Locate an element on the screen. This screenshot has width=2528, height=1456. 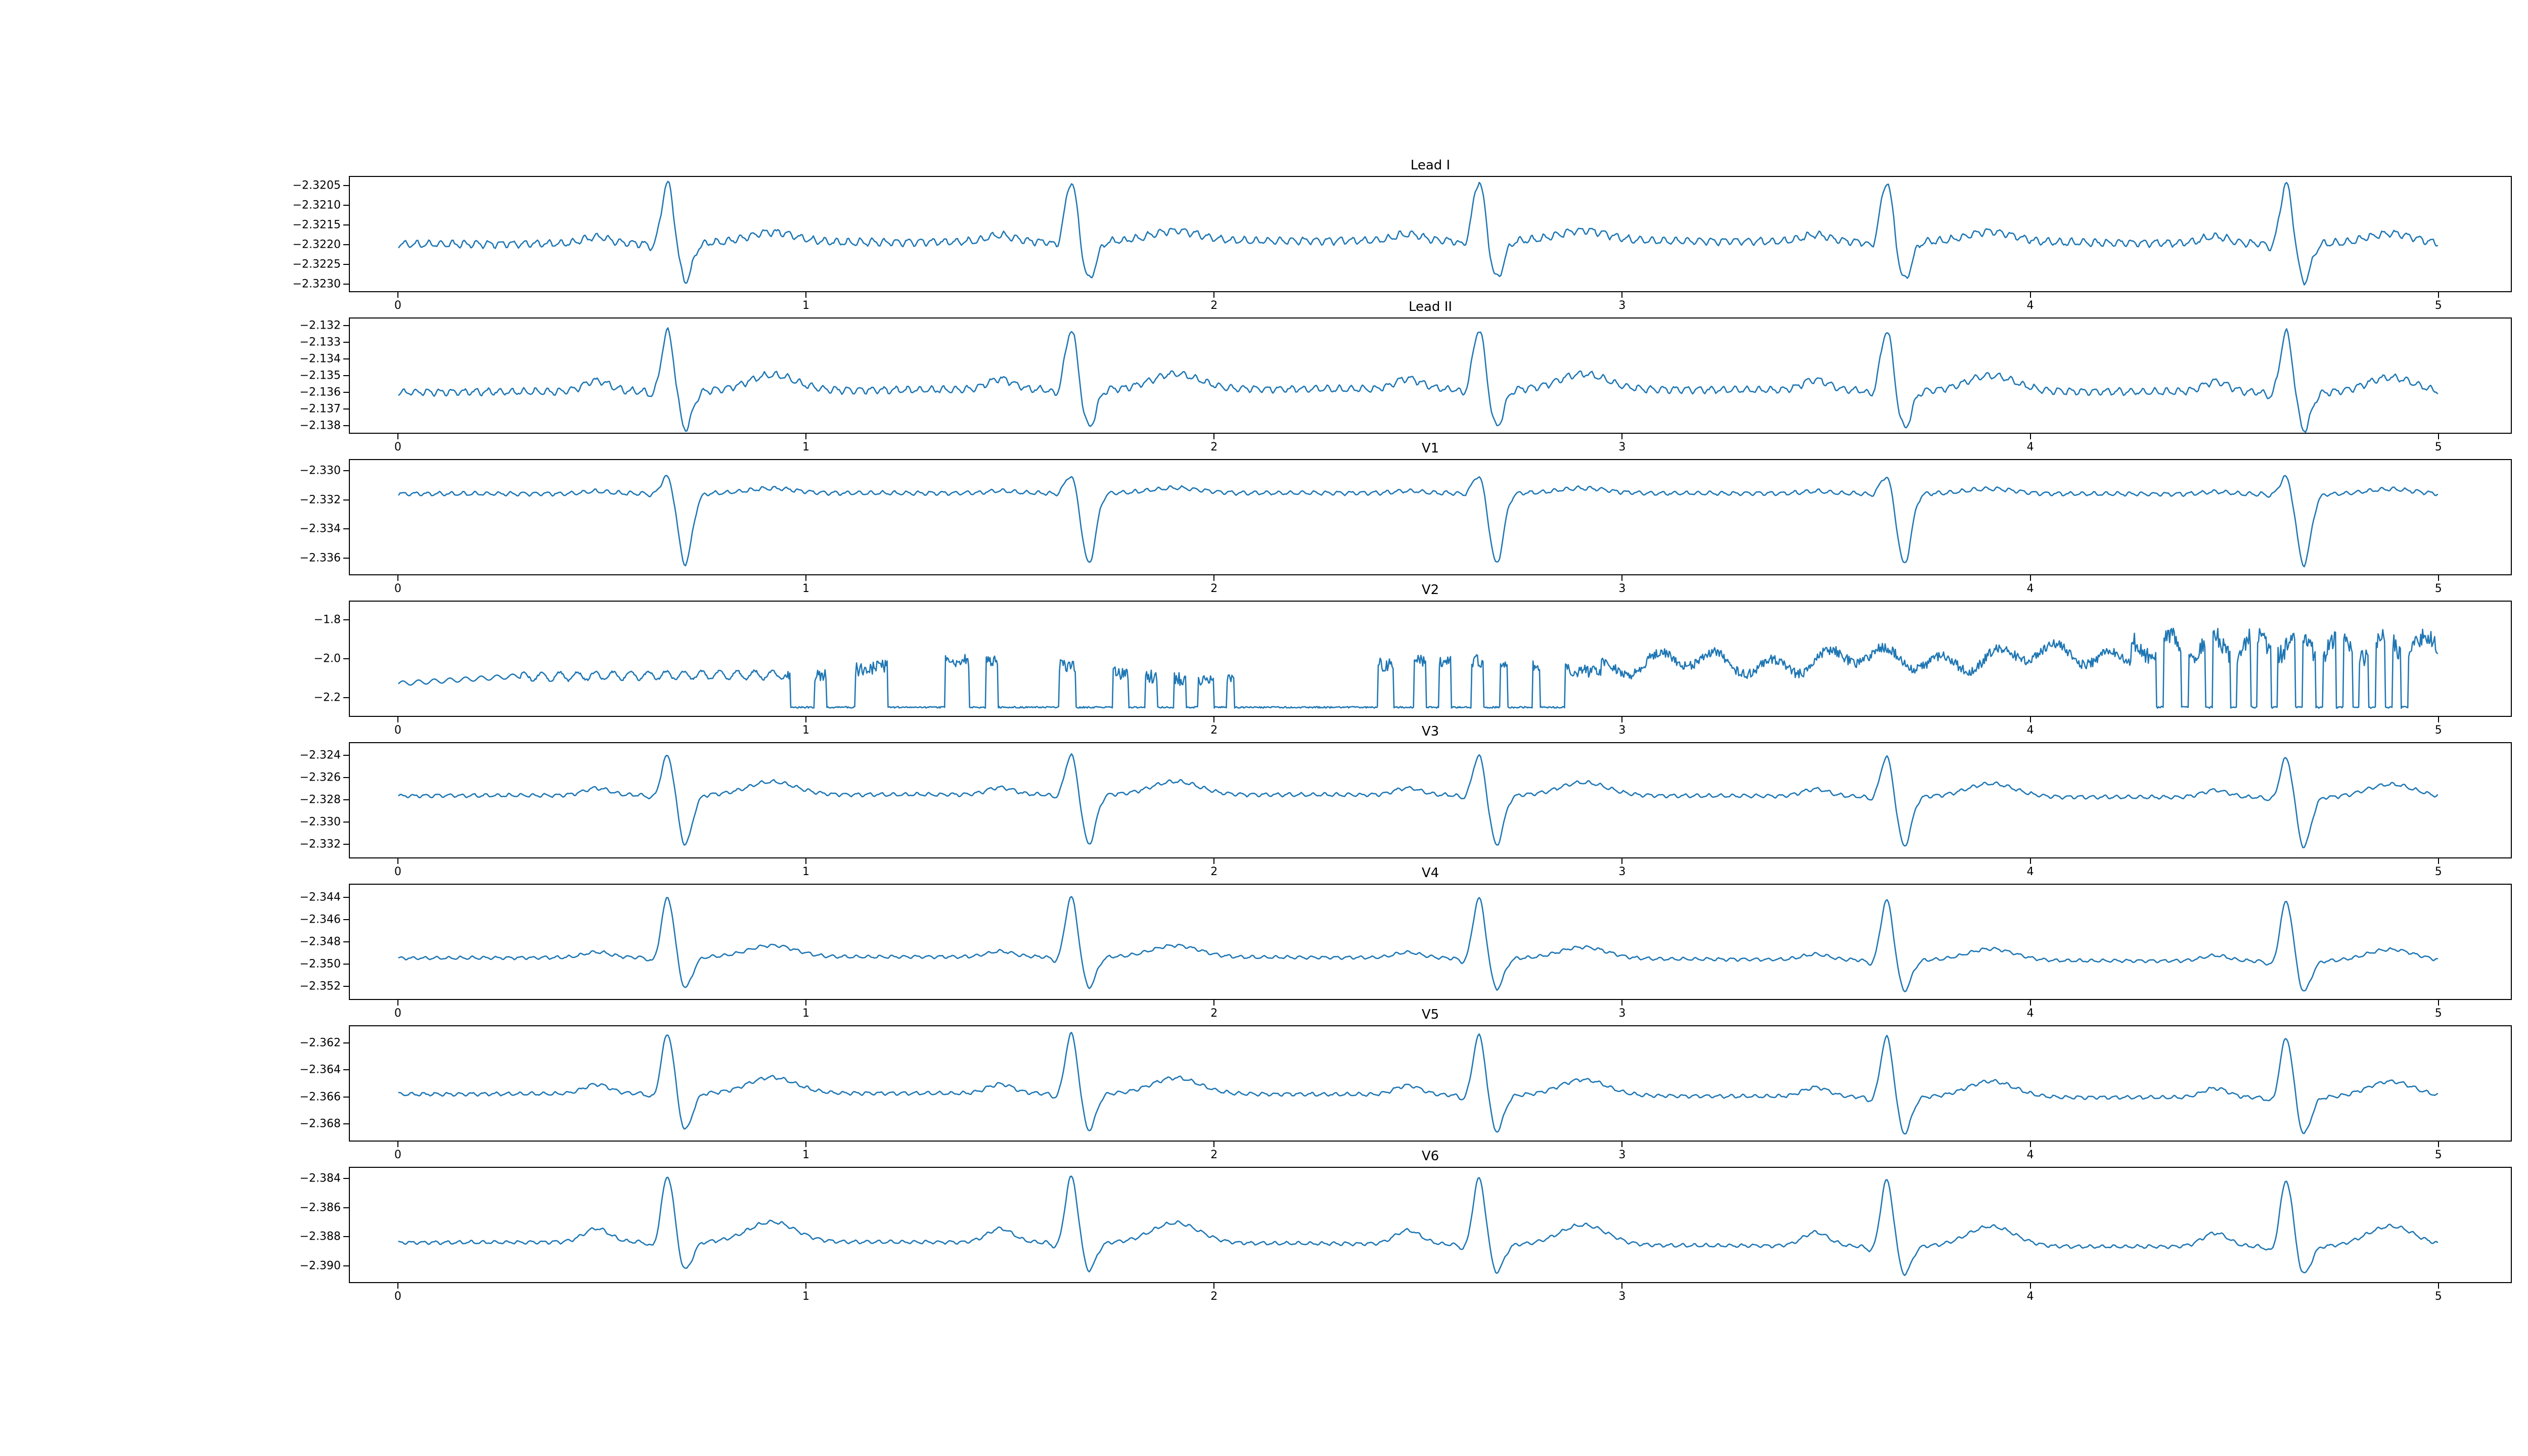
subplot-v5: V5 −2.362 −2.364 −2.366 −2.368 0 1 2 3 4 5 is located at coordinates (1406, 1084).